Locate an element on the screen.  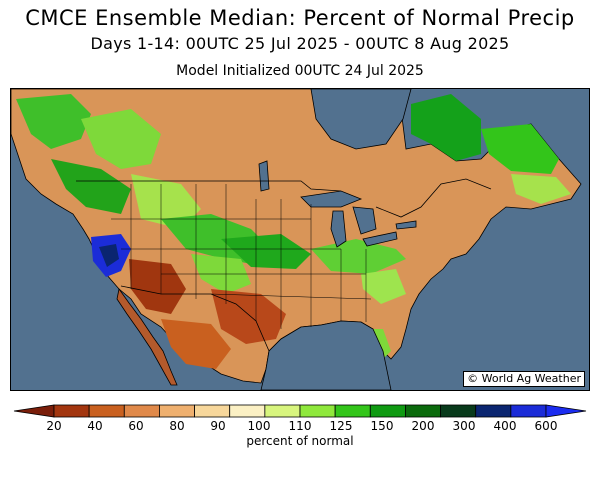
state-lines is located at coordinates (241, 256).